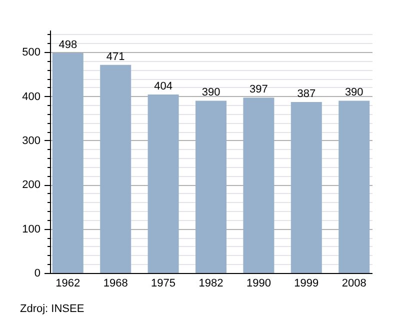 The width and height of the screenshot is (400, 323). I want to click on x-tick-label: 1990, so click(258, 284).